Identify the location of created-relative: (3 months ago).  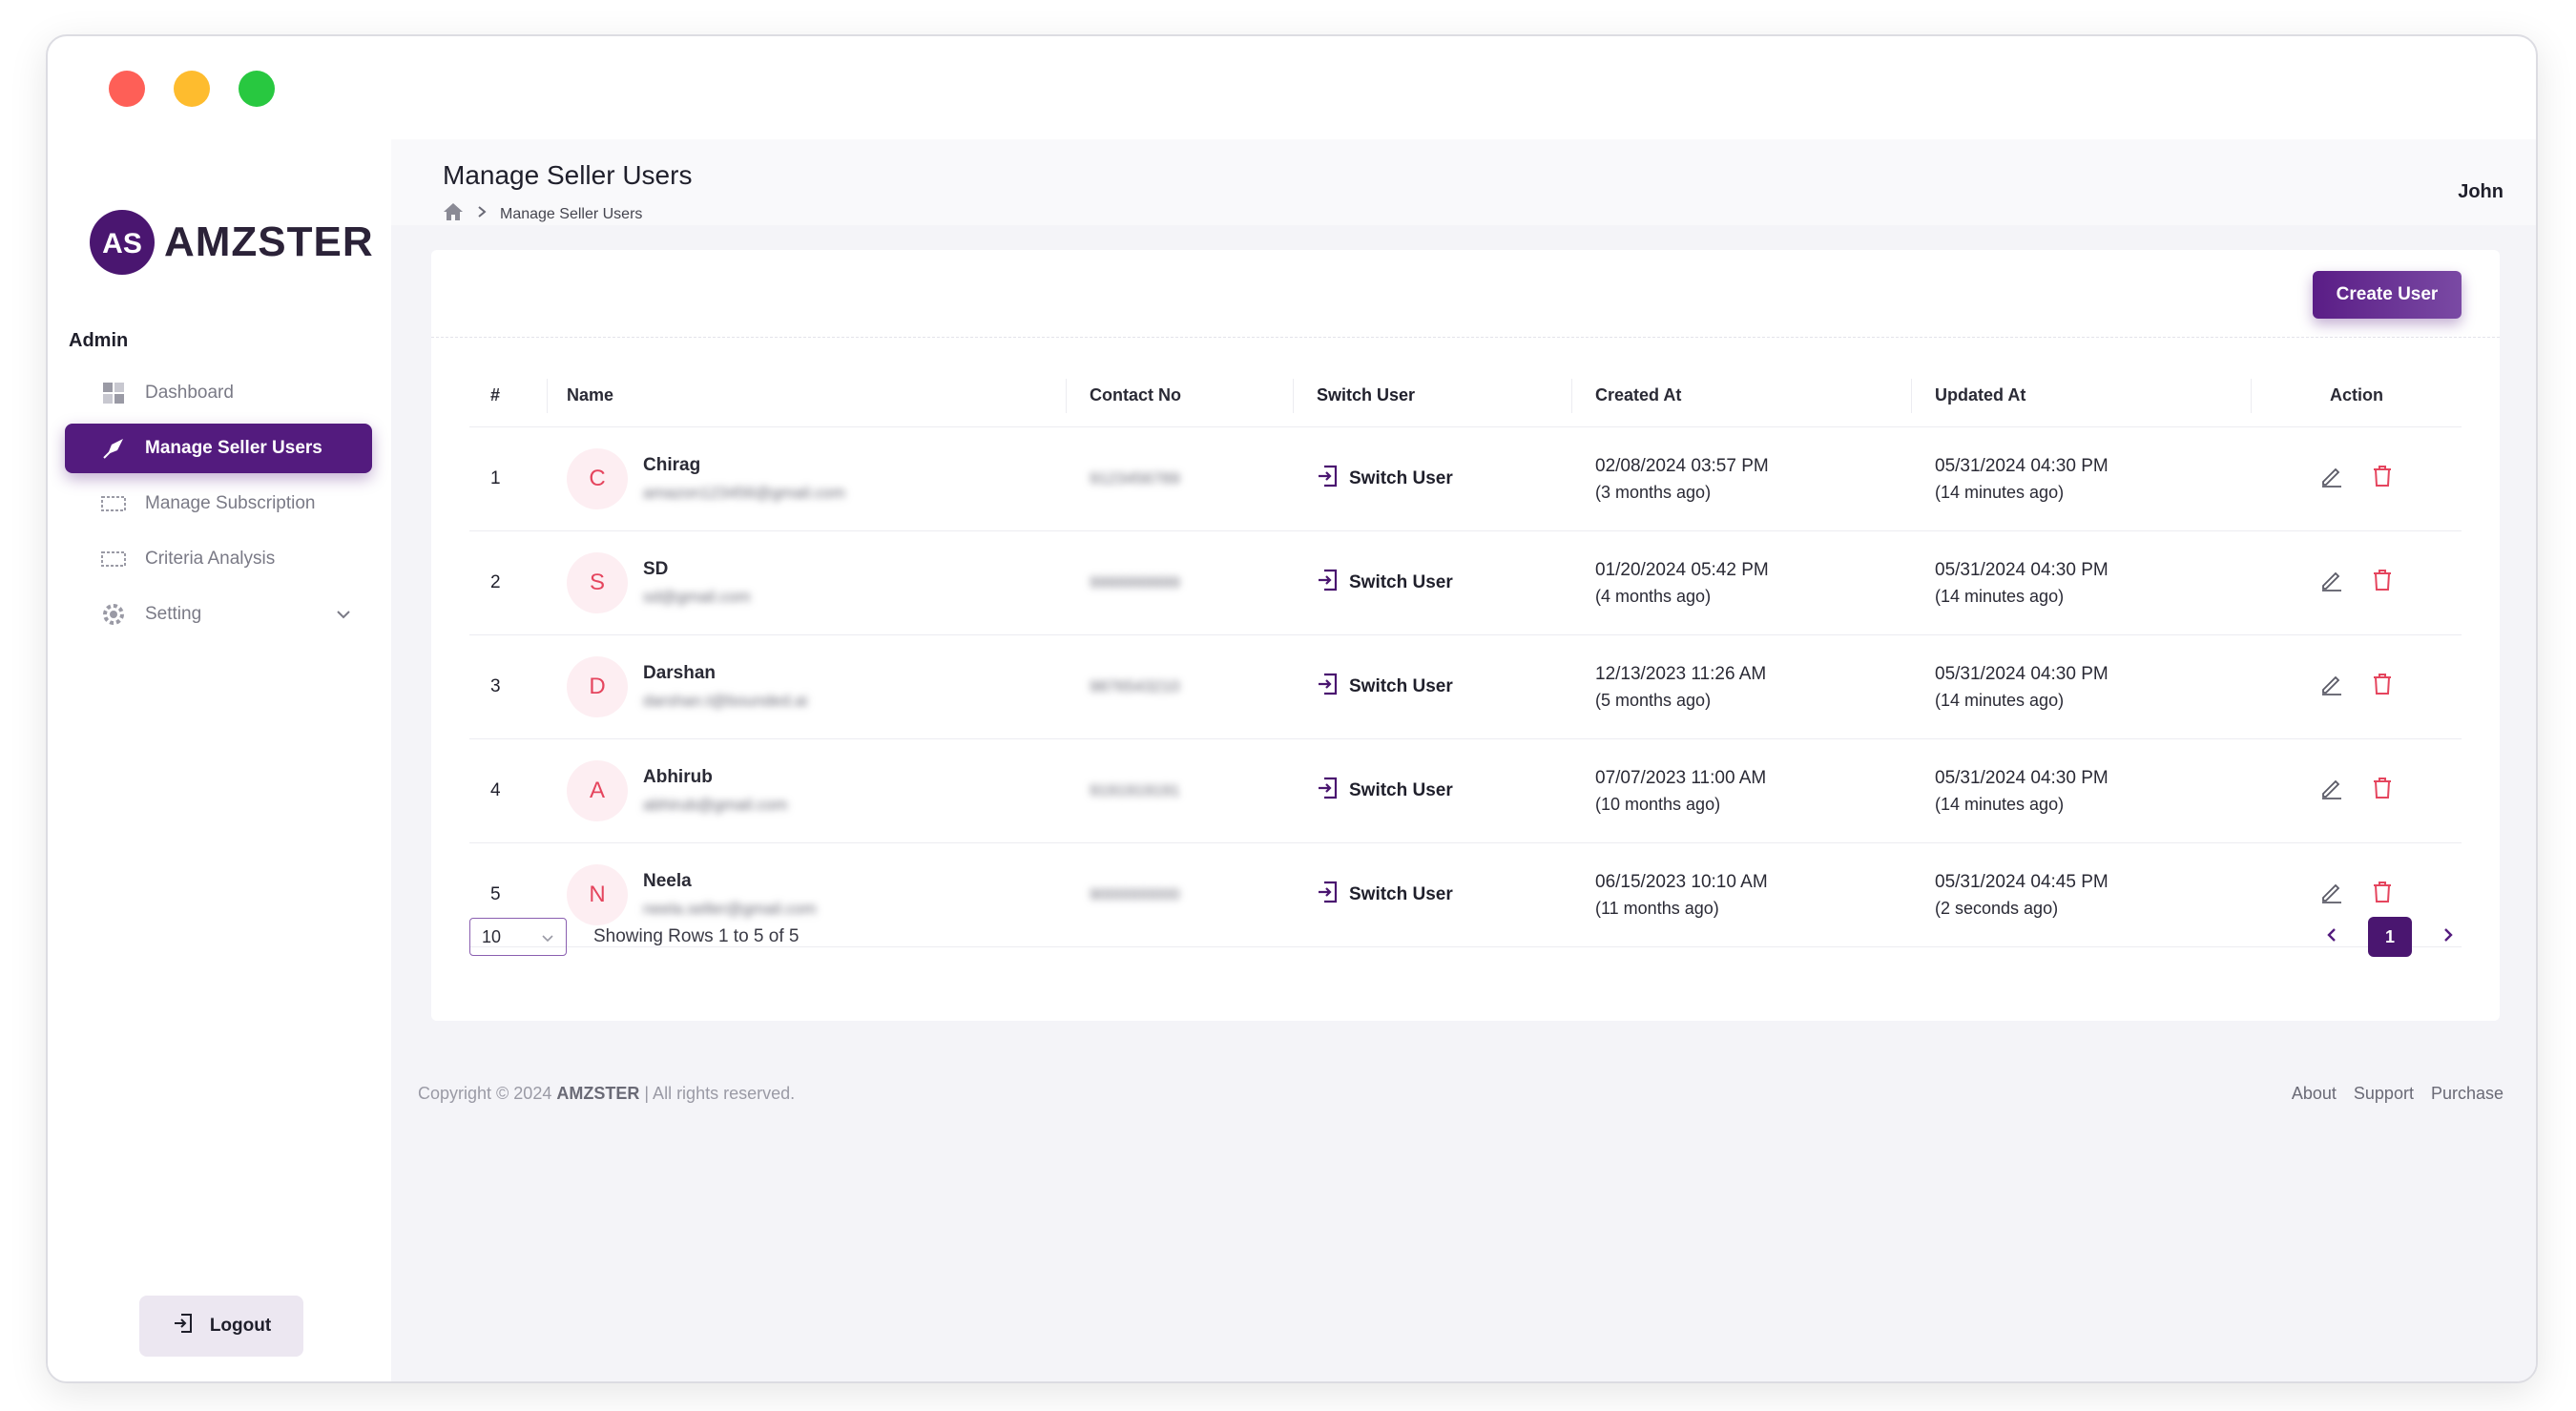
(1653, 492).